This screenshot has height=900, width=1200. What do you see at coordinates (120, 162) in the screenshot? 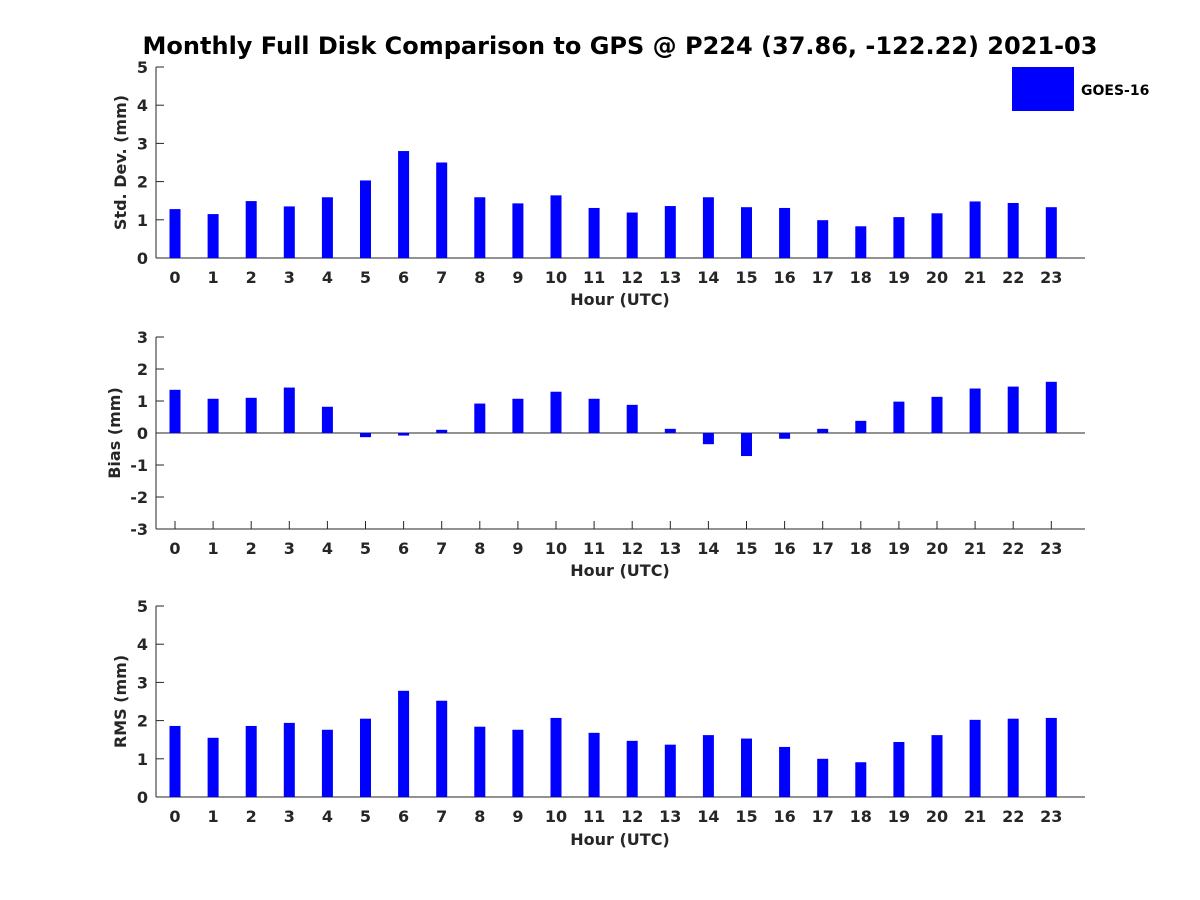
I see `y-axis-label: Std. Dev. (mm)` at bounding box center [120, 162].